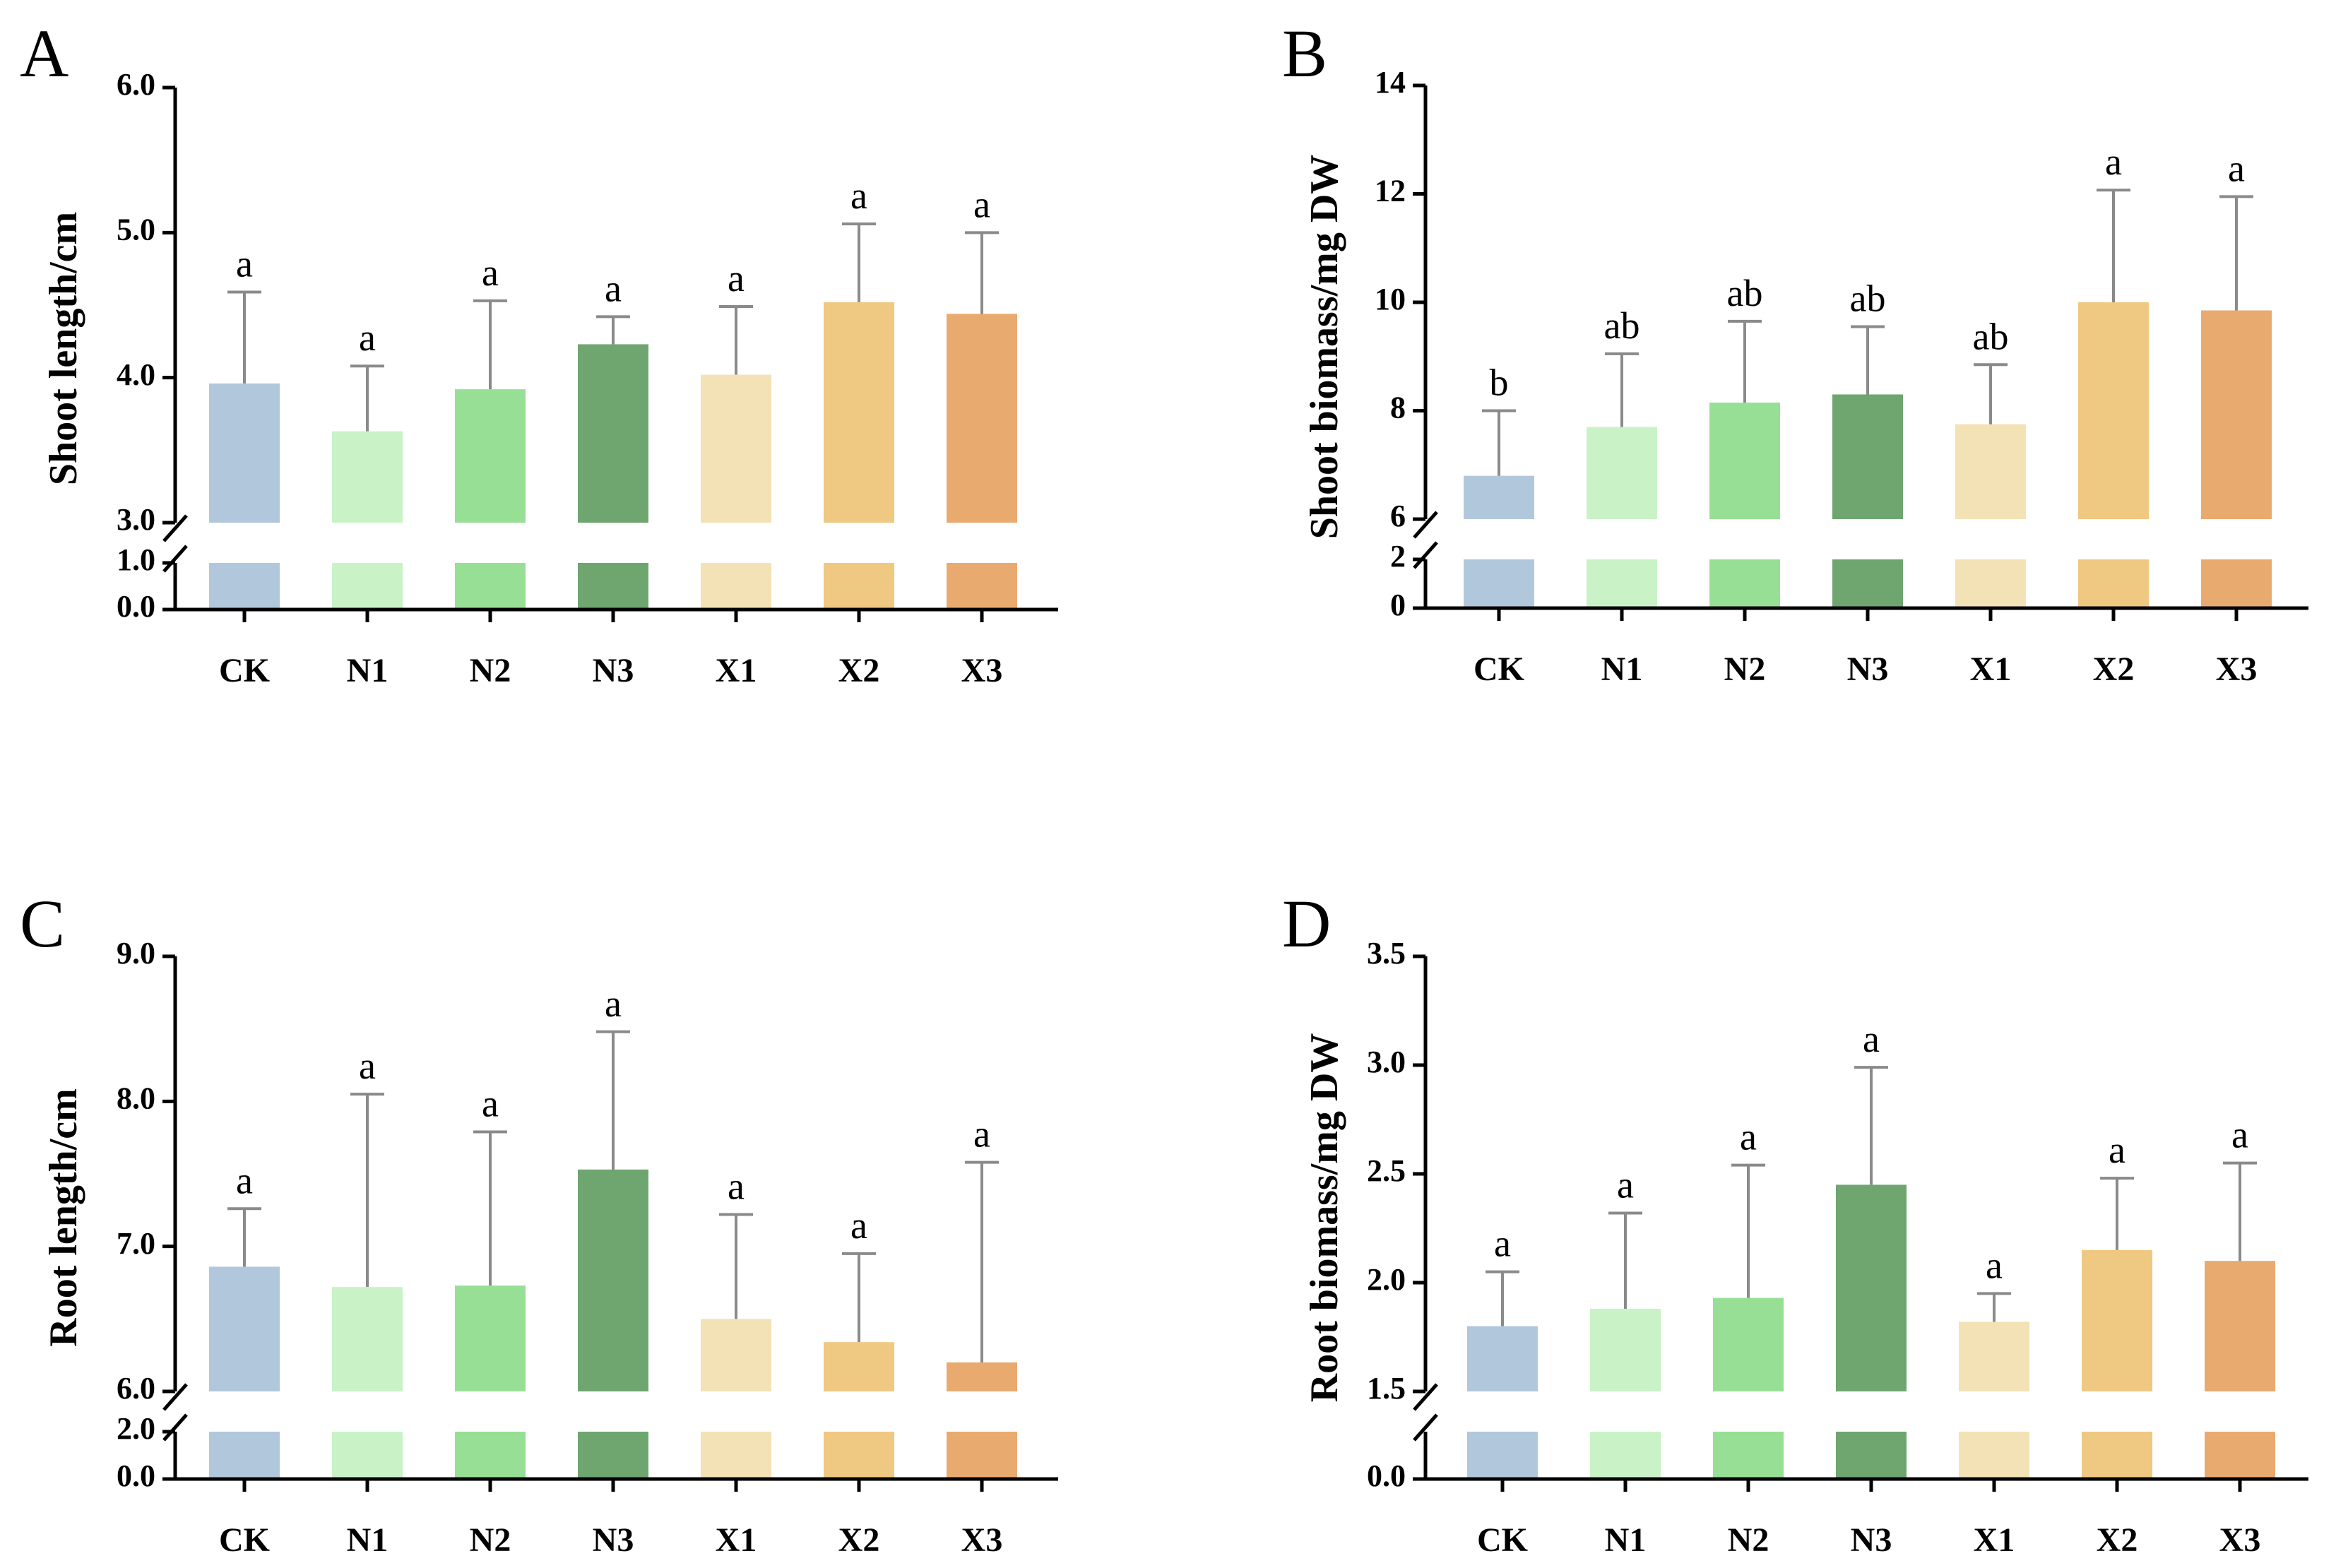 Image resolution: width=2336 pixels, height=1568 pixels. Describe the element at coordinates (1386, 1476) in the screenshot. I see `y-tick-label: 0.0` at that location.